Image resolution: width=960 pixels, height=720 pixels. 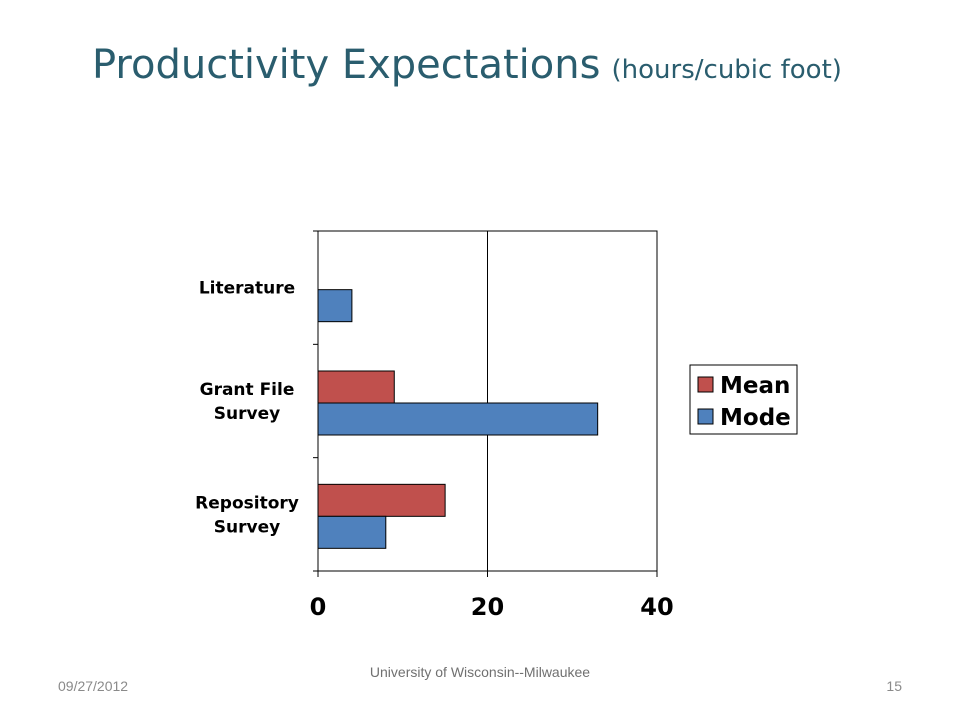 What do you see at coordinates (247, 402) in the screenshot?
I see `category-label-1: Grant File Survey` at bounding box center [247, 402].